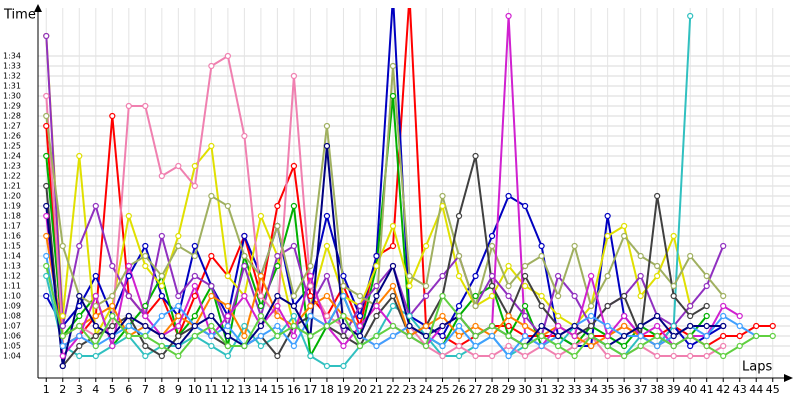 Image resolution: width=800 pixels, height=400 pixels. What do you see at coordinates (12, 66) in the screenshot?
I see `y-tick-label: 1:33` at bounding box center [12, 66].